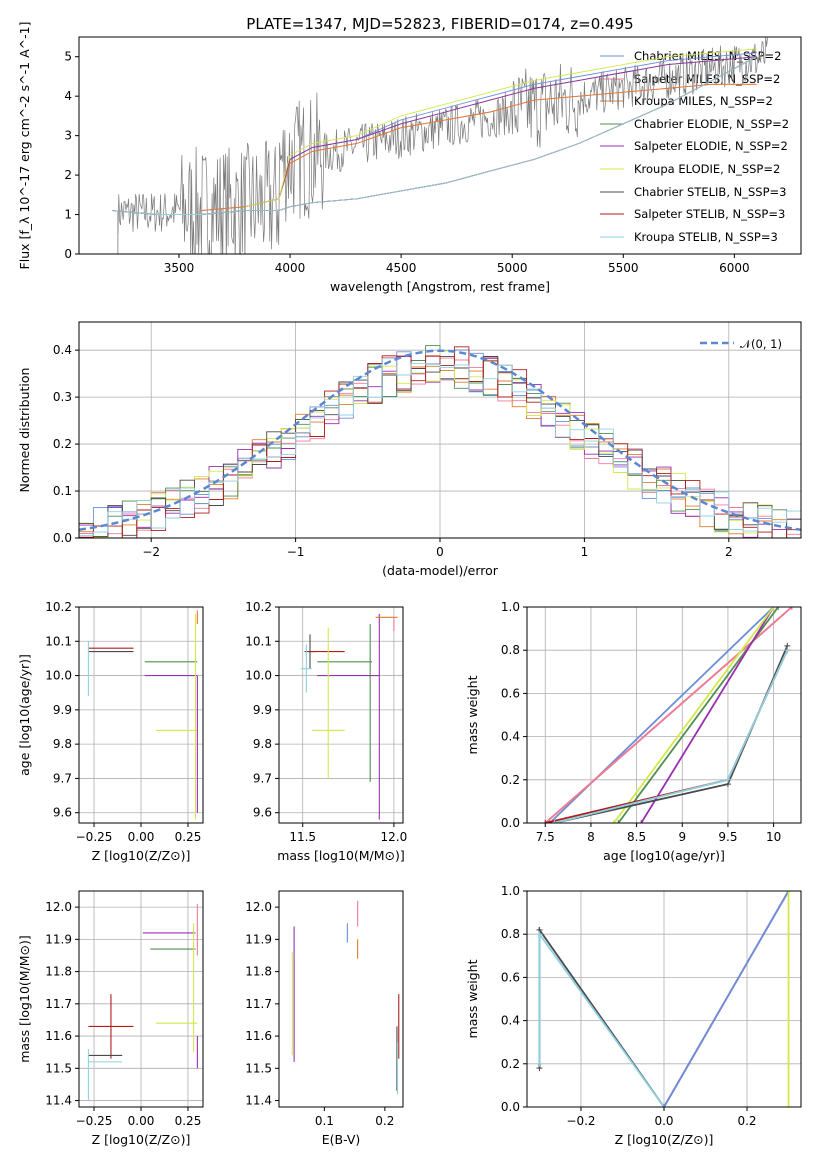  What do you see at coordinates (62, 710) in the screenshot?
I see `y-tick-label: 9.9` at bounding box center [62, 710].